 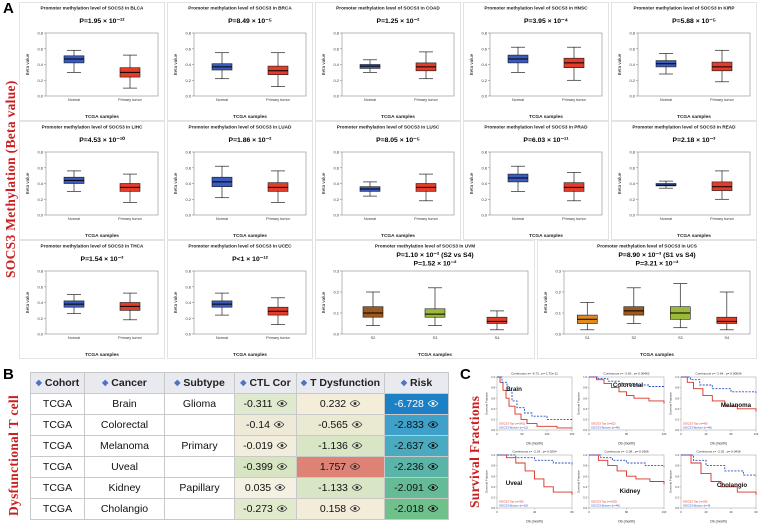 I want to click on km-annotation: Continuous z= -2.64 , p= 0.00836, so click(x=719, y=374).